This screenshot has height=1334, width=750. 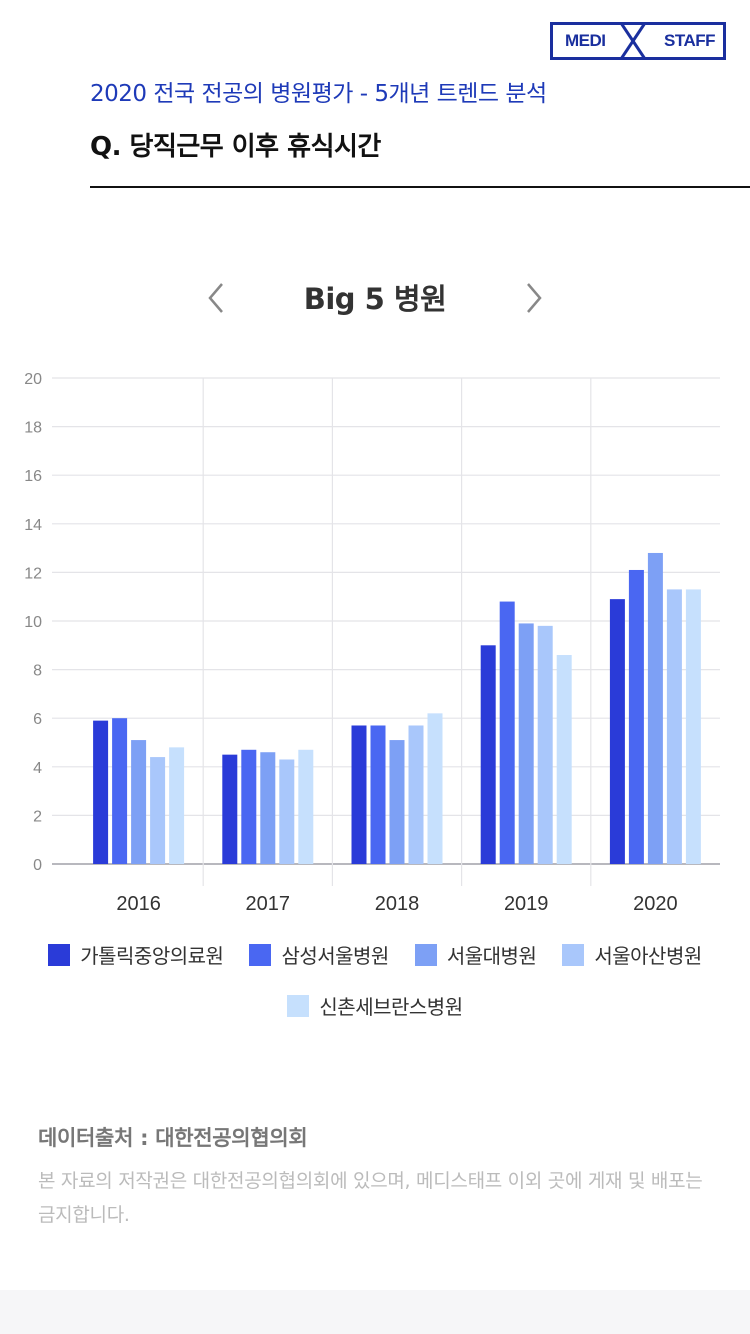 I want to click on y-tick-label: 4, so click(x=37, y=768).